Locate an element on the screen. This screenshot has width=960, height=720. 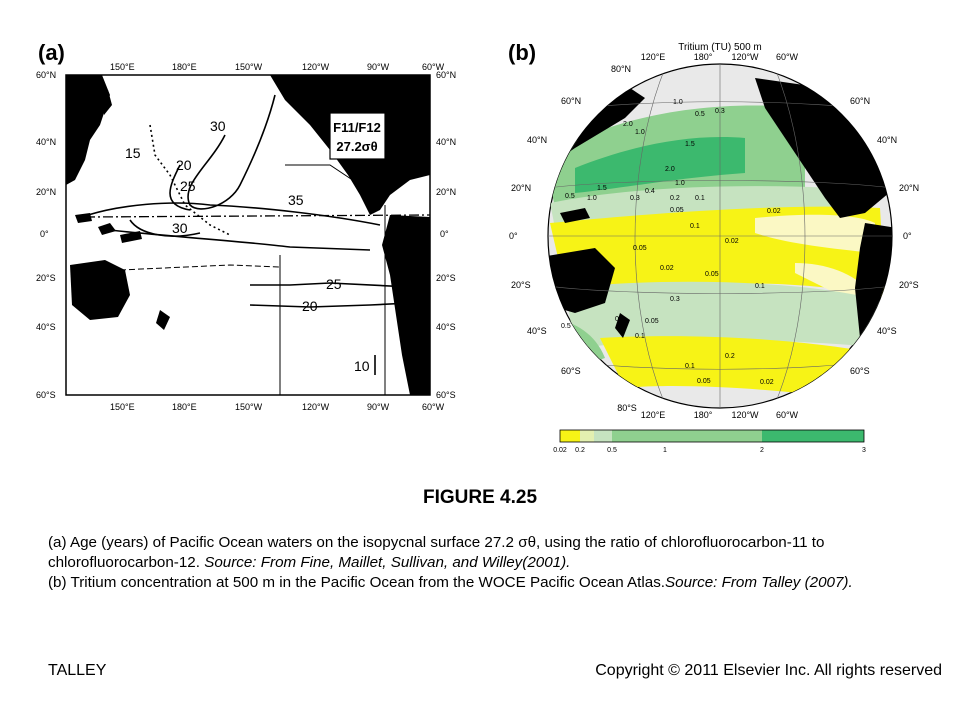
left-lat-tick: 20°N is located at coordinates (521, 188).